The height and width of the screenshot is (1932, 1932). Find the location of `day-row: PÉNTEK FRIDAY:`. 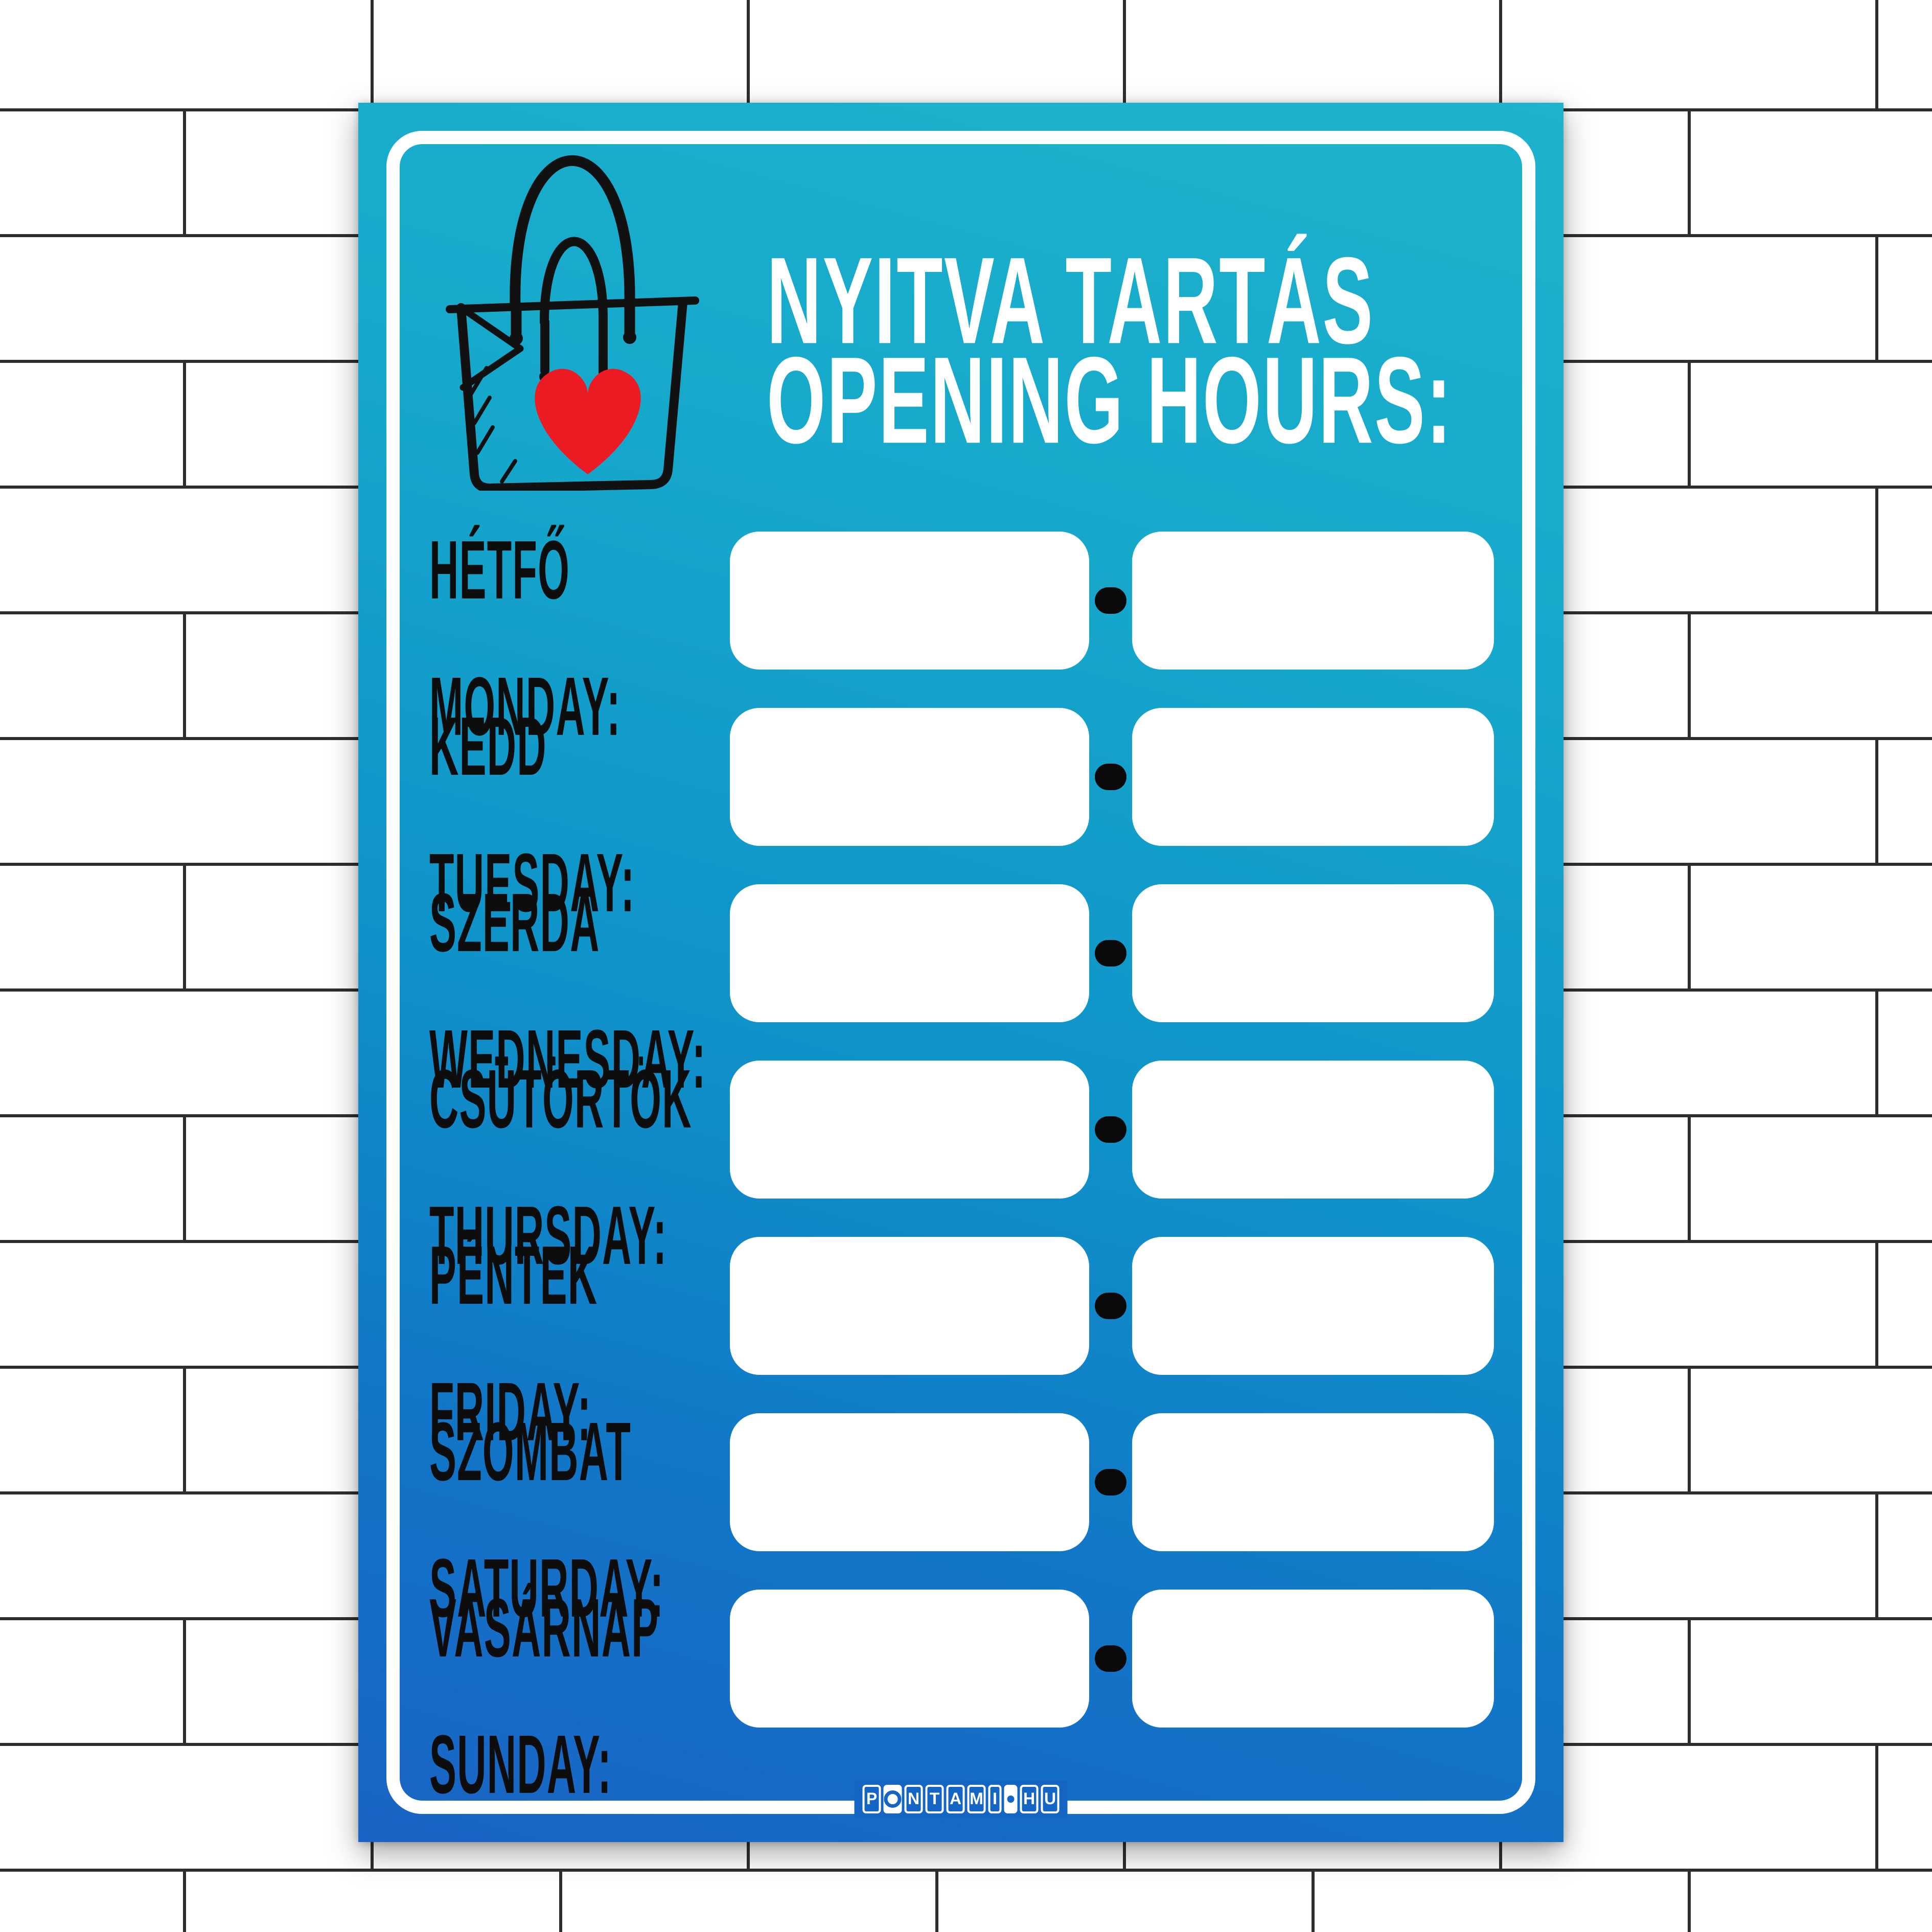

day-row: PÉNTEK FRIDAY: is located at coordinates (960, 1341).